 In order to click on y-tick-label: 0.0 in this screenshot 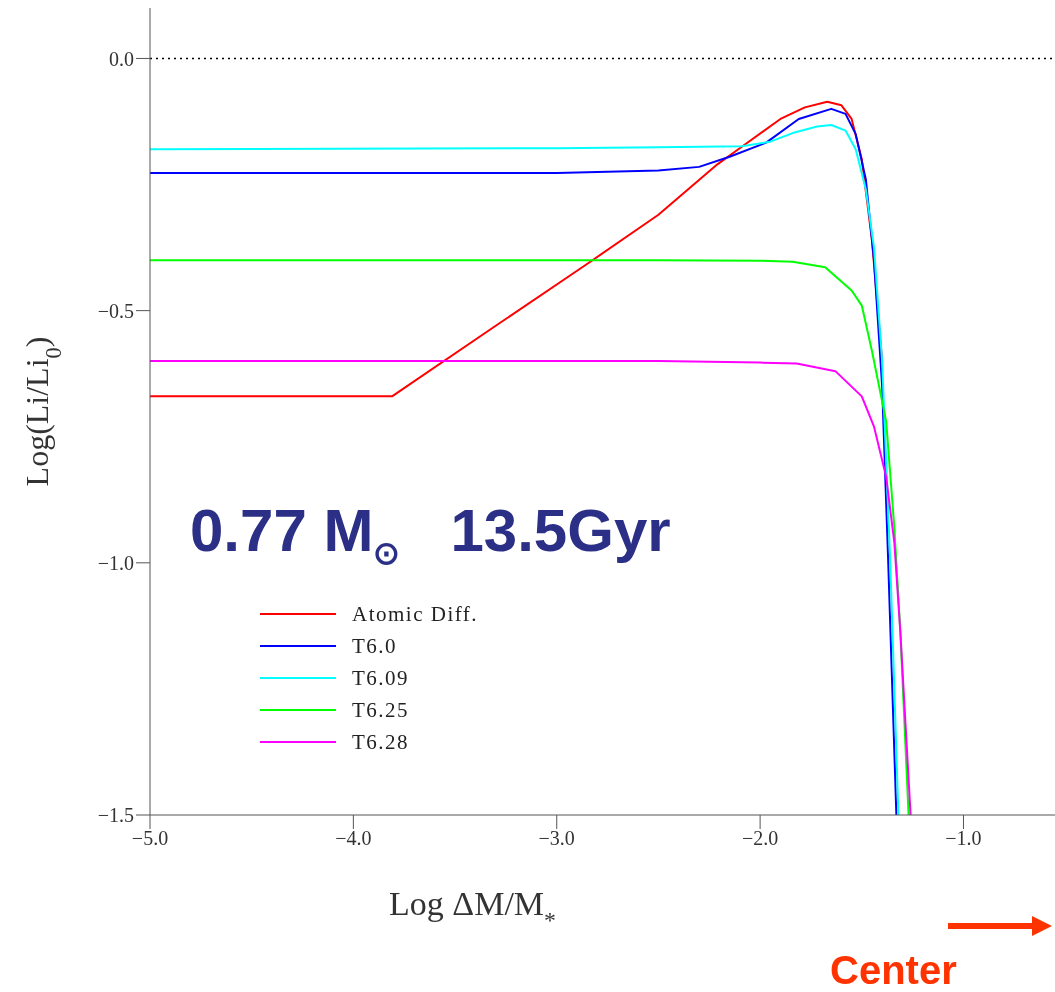, I will do `click(121, 58)`.